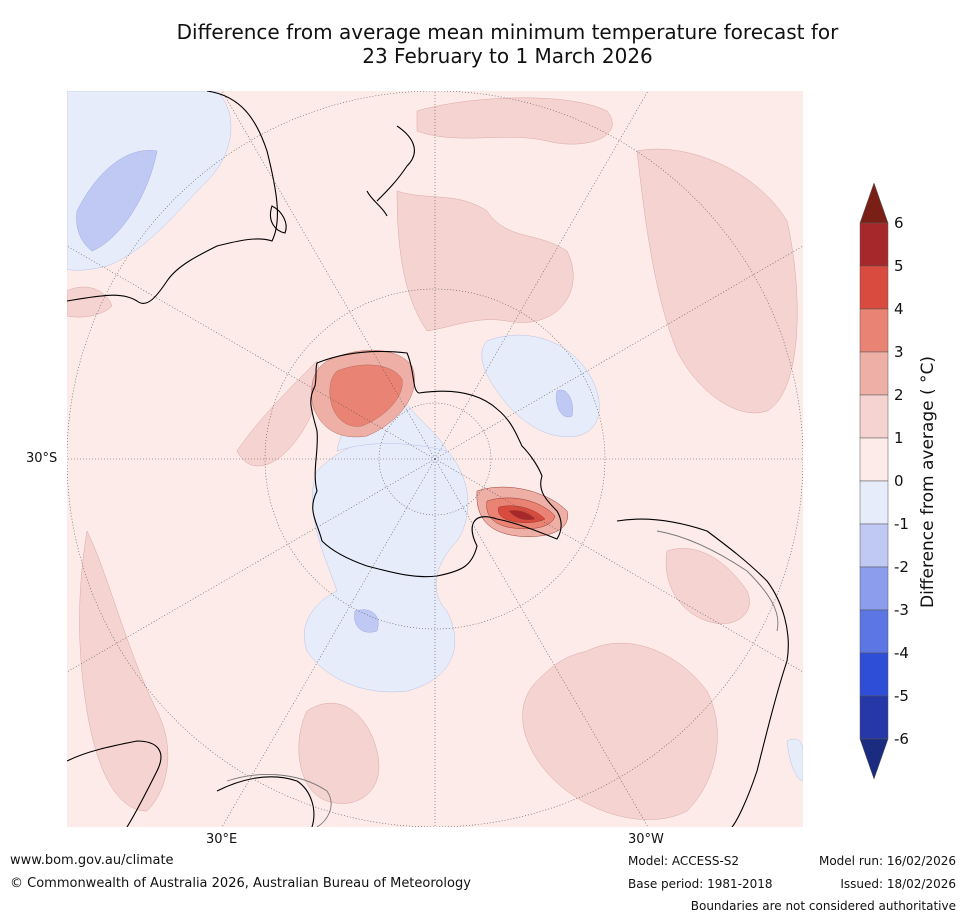 This screenshot has width=965, height=919. Describe the element at coordinates (684, 861) in the screenshot. I see `footer-model: Model: ACCESS-S2` at that location.